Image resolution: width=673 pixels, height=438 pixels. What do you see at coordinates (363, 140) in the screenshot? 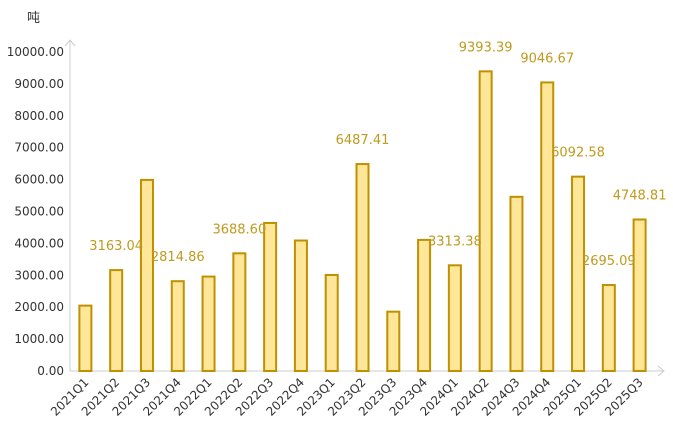
I see `data-label-2023Q2: 6487.41` at bounding box center [363, 140].